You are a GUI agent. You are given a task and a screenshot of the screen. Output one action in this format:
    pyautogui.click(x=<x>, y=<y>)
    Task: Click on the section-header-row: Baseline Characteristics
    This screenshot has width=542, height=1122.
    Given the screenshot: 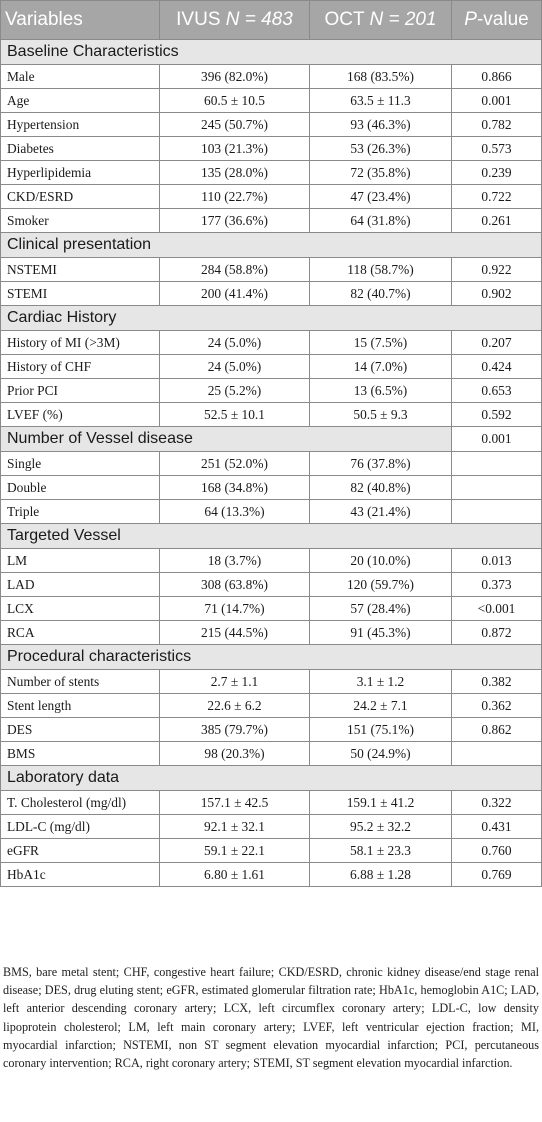 What is the action you would take?
    pyautogui.click(x=271, y=52)
    